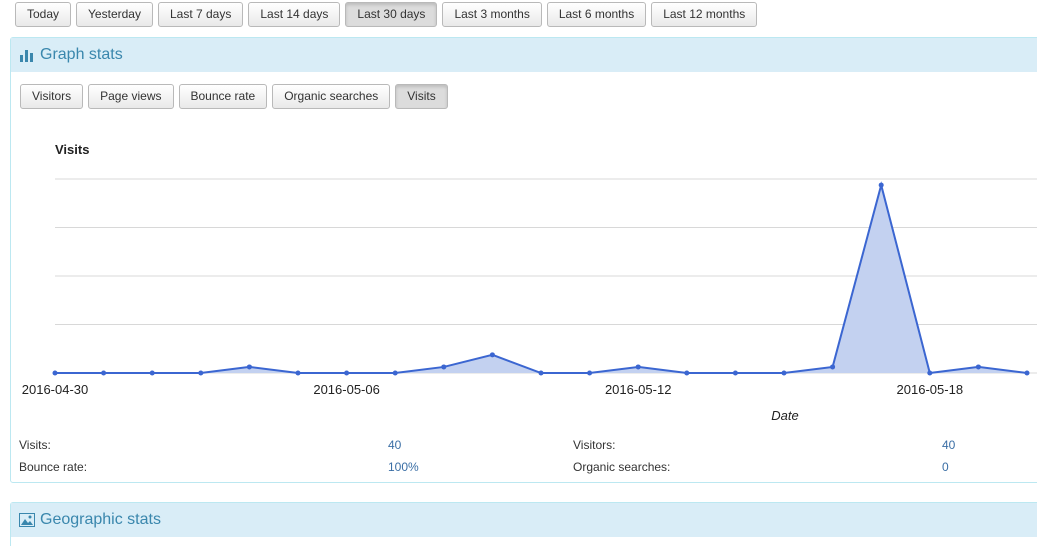  Describe the element at coordinates (421, 96) in the screenshot. I see `metric-button: Visits` at that location.